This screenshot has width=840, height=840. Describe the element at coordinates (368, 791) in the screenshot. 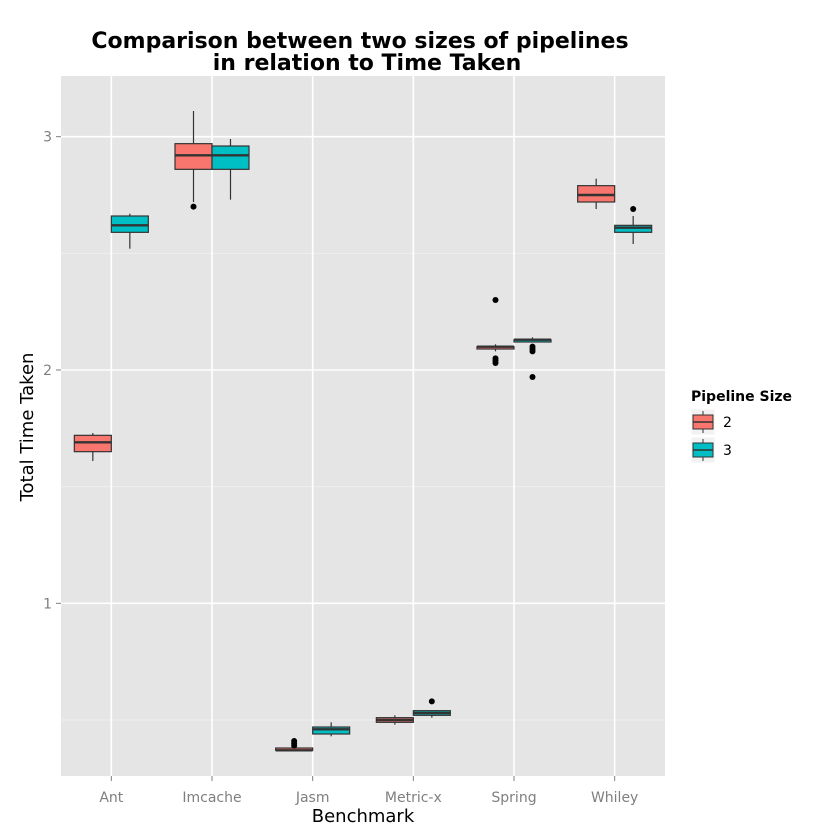

I see `x-axis-ticks: Ant Imcache Jasm Metric-x Spring Whiley` at that location.